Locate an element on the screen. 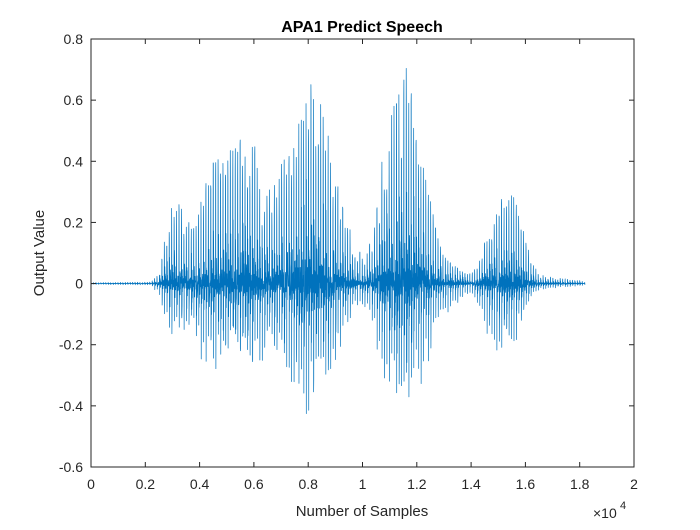  x-axis-label: Number of Samples is located at coordinates (362, 511).